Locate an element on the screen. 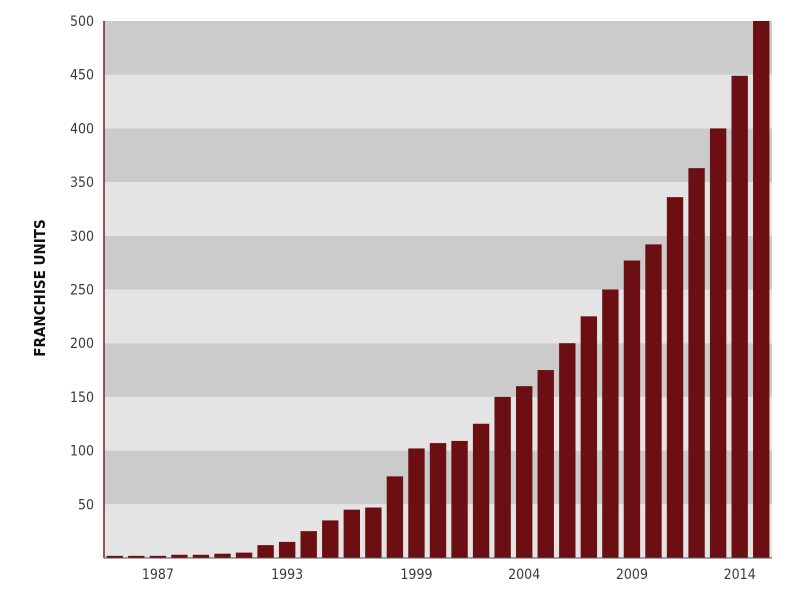 Image resolution: width=800 pixels, height=600 pixels. y-tick-label: 300 is located at coordinates (82, 237).